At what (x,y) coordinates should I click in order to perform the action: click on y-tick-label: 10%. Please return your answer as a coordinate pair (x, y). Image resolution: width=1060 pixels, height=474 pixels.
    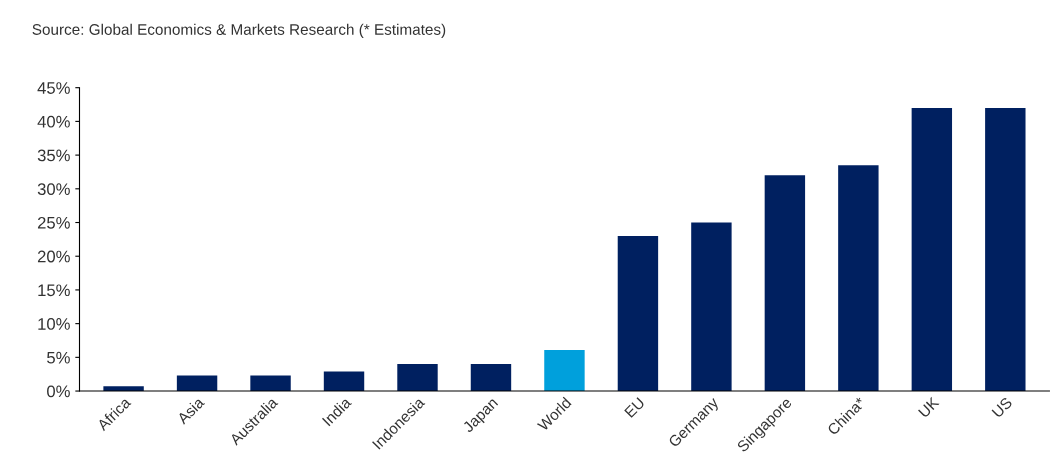
    Looking at the image, I should click on (54, 324).